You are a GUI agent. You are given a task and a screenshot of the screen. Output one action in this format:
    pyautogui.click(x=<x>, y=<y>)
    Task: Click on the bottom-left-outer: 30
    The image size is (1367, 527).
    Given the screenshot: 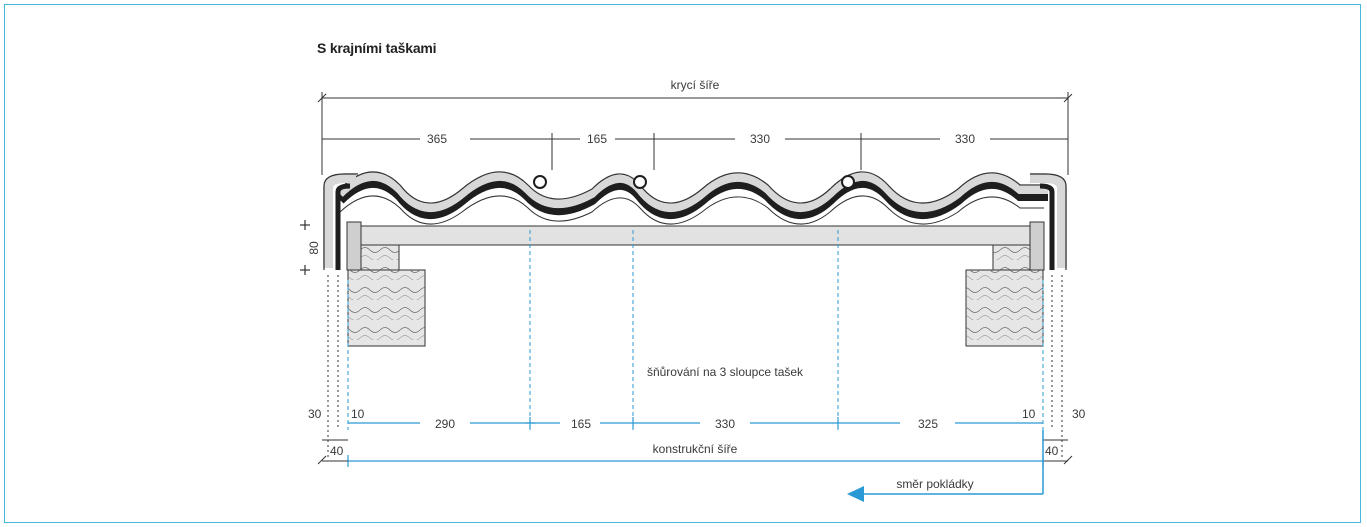 What is the action you would take?
    pyautogui.click(x=315, y=414)
    